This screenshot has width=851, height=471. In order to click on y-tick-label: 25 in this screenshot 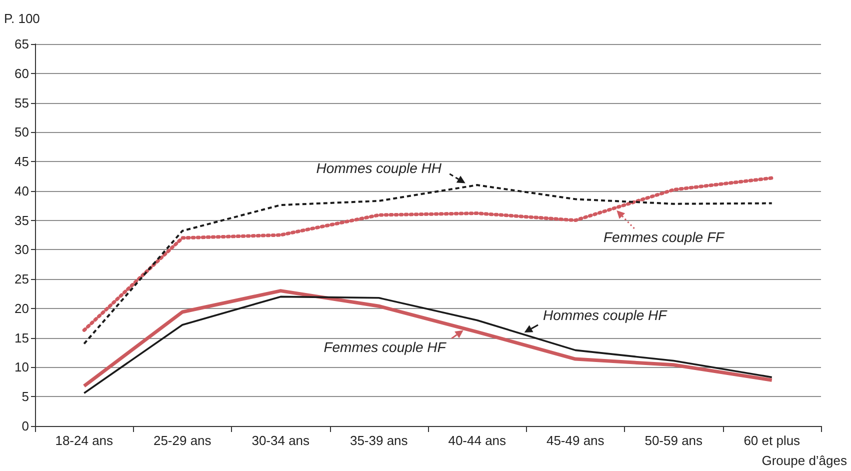, I will do `click(21, 279)`.